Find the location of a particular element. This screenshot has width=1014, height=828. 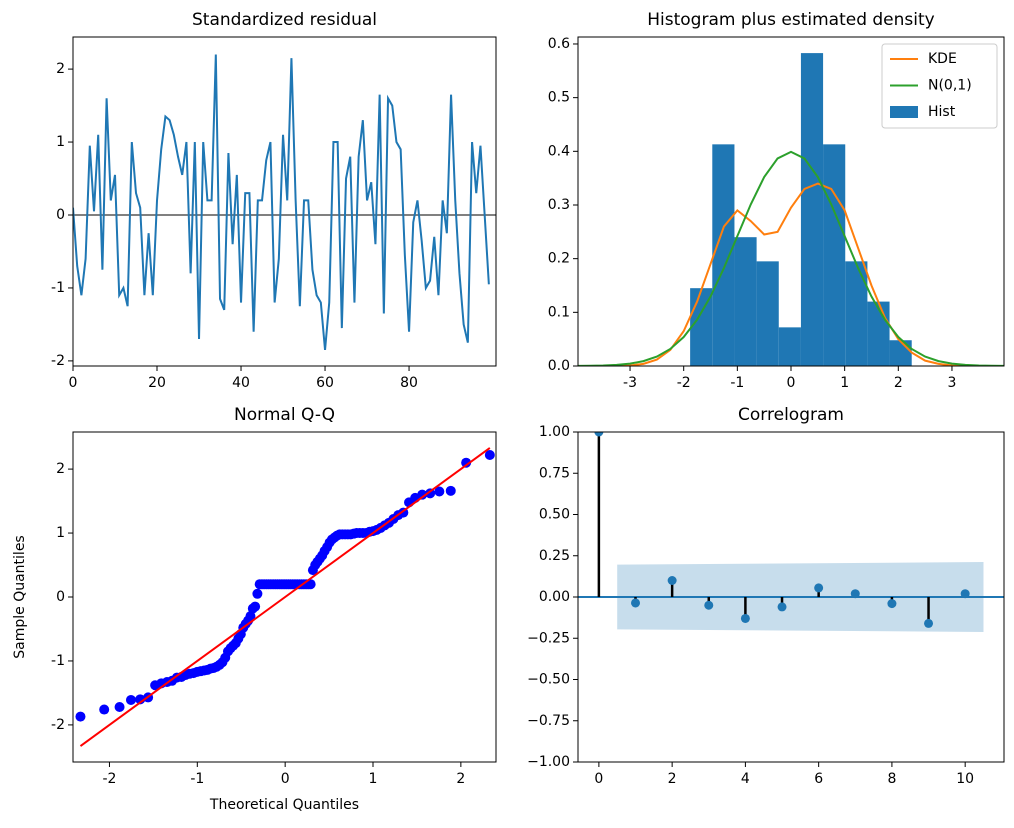

chart-title: Standardized residual is located at coordinates (284, 20).